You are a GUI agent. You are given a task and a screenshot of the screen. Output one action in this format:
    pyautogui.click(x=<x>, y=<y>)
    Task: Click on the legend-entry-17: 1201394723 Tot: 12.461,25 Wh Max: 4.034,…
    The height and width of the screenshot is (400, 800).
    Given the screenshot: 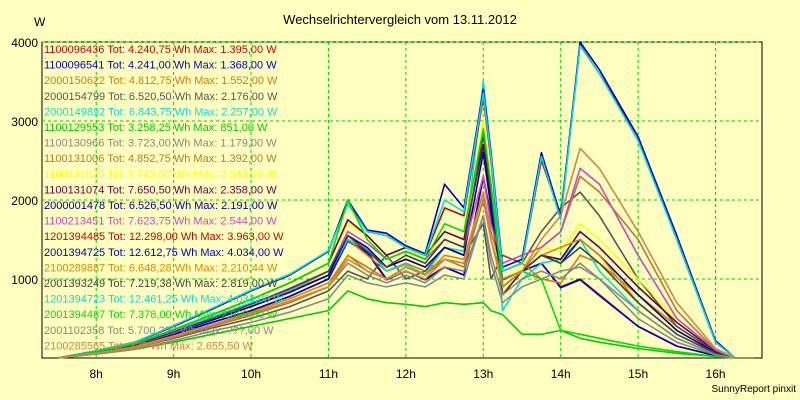 What is the action you would take?
    pyautogui.click(x=164, y=300)
    